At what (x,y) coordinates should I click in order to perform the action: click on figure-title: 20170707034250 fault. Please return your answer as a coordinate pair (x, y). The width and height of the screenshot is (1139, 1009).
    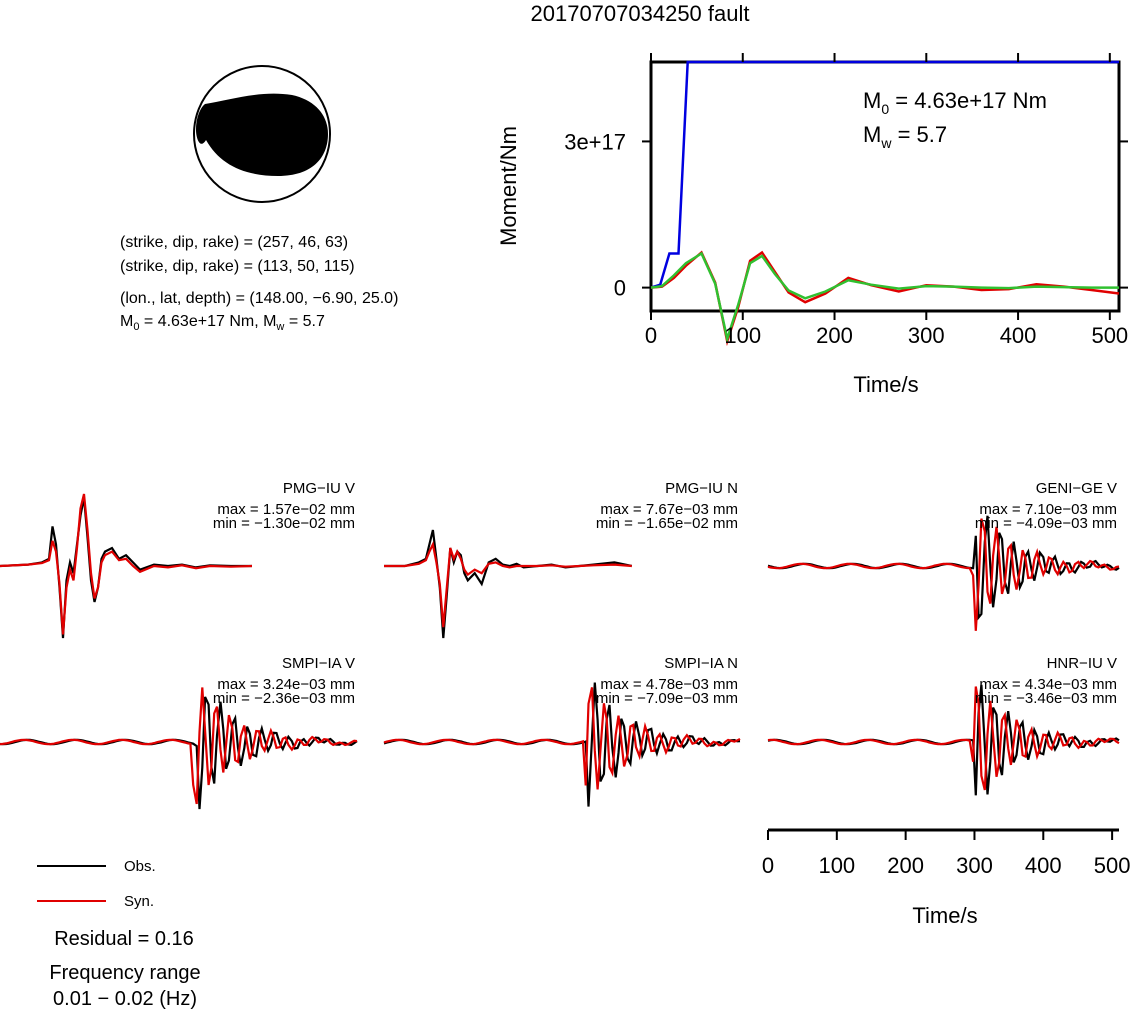
    Looking at the image, I should click on (640, 13).